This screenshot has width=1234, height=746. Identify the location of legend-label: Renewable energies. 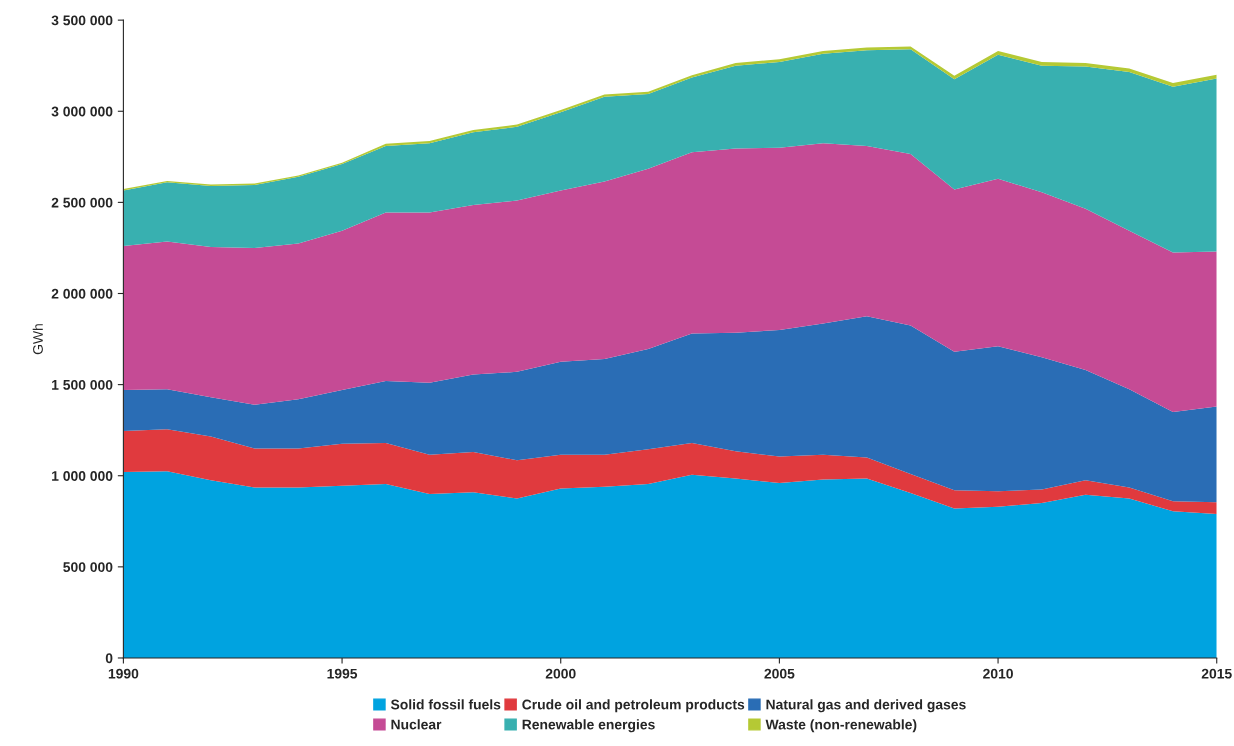
(588, 726).